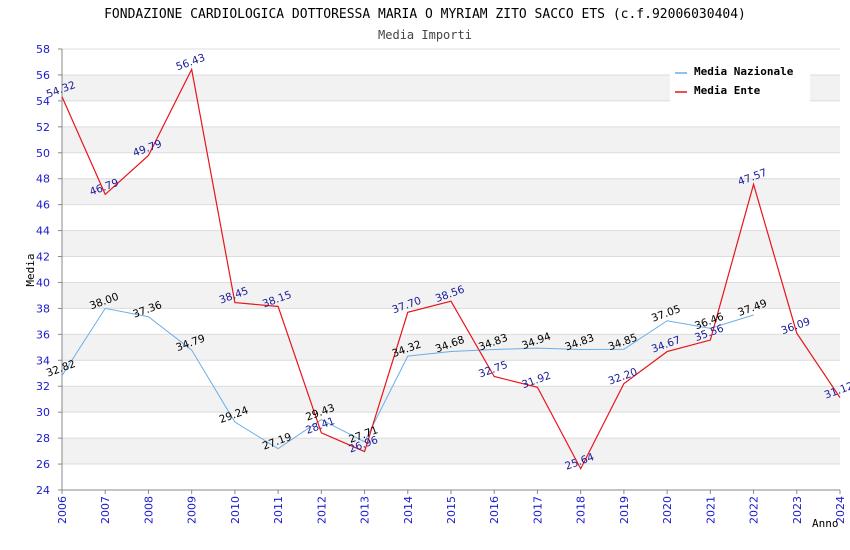  I want to click on y-tick-label: 30, so click(43, 412).